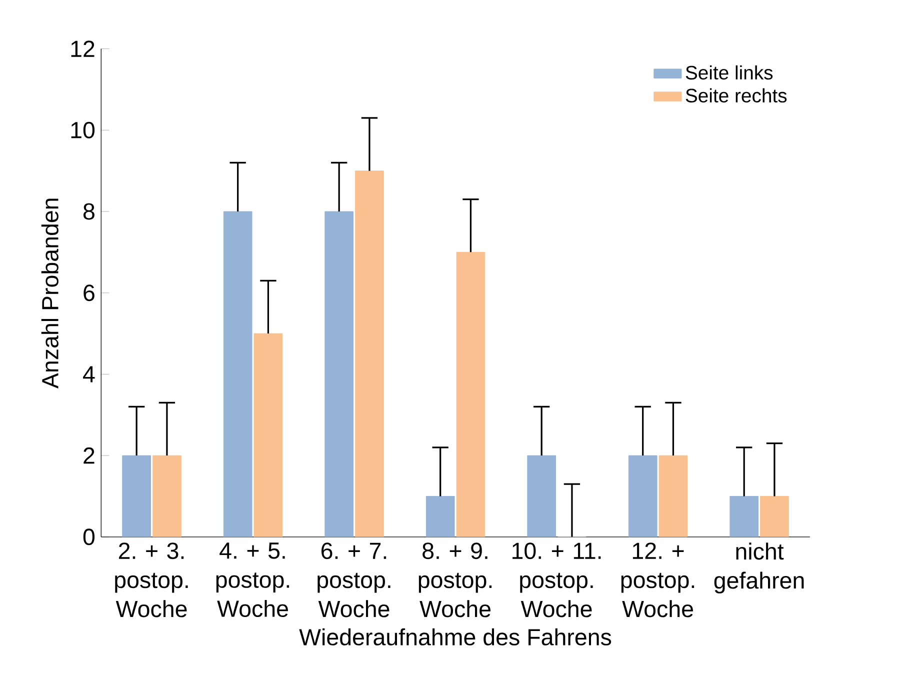  What do you see at coordinates (657, 580) in the screenshot?
I see `x-tick-label: 12. + postop. Woche` at bounding box center [657, 580].